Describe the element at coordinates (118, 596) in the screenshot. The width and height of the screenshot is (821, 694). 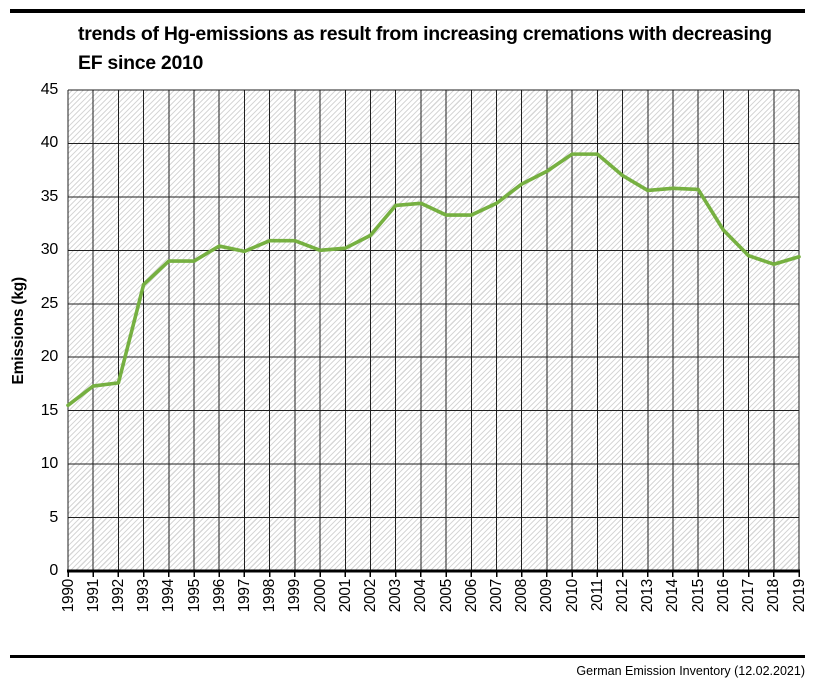
I see `x-tick-label: 1992` at that location.